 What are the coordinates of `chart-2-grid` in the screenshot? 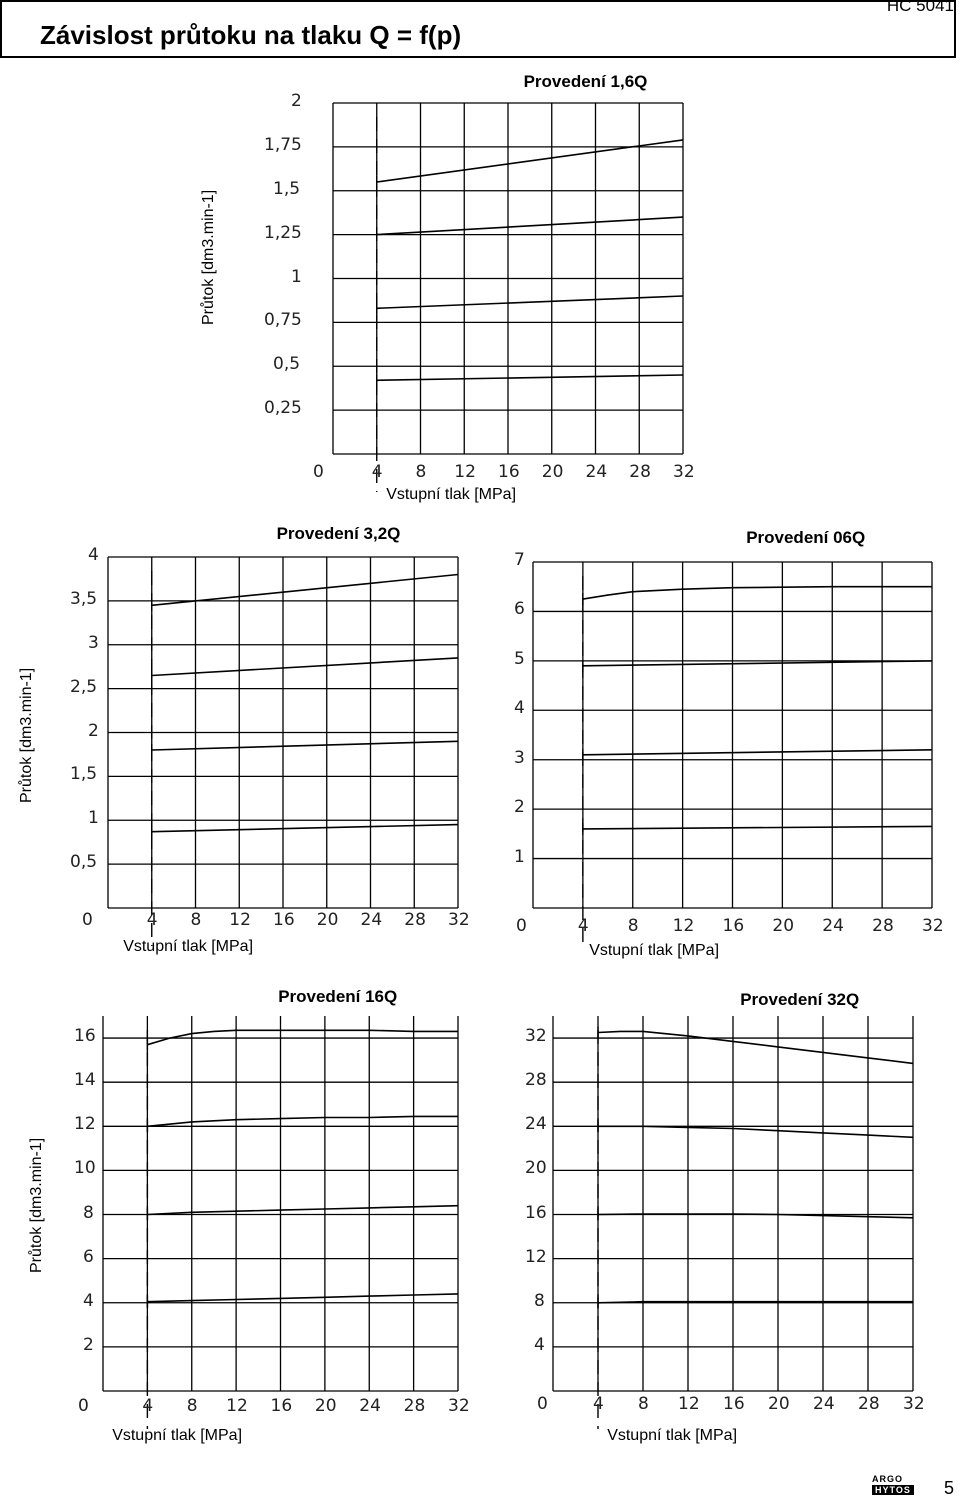 It's located at (283, 732).